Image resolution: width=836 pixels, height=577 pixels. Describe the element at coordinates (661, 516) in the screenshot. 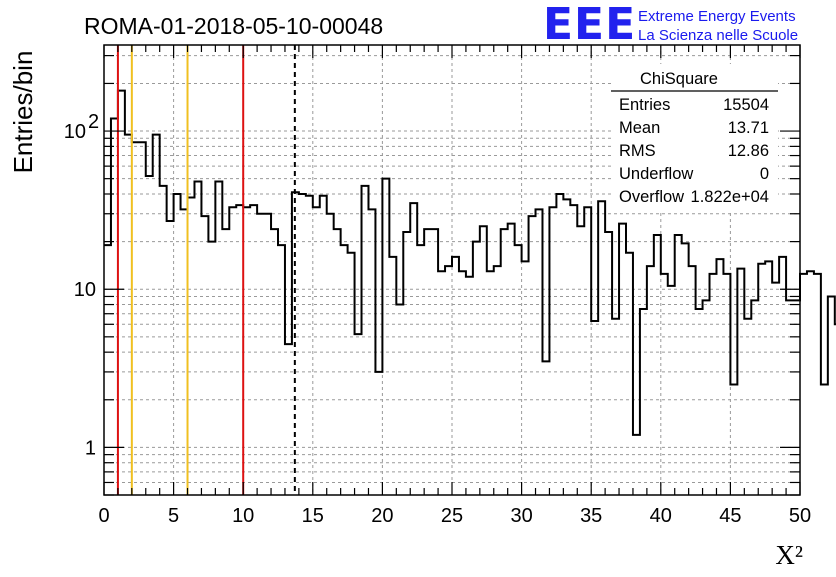

I see `x-tick-label: 40` at that location.